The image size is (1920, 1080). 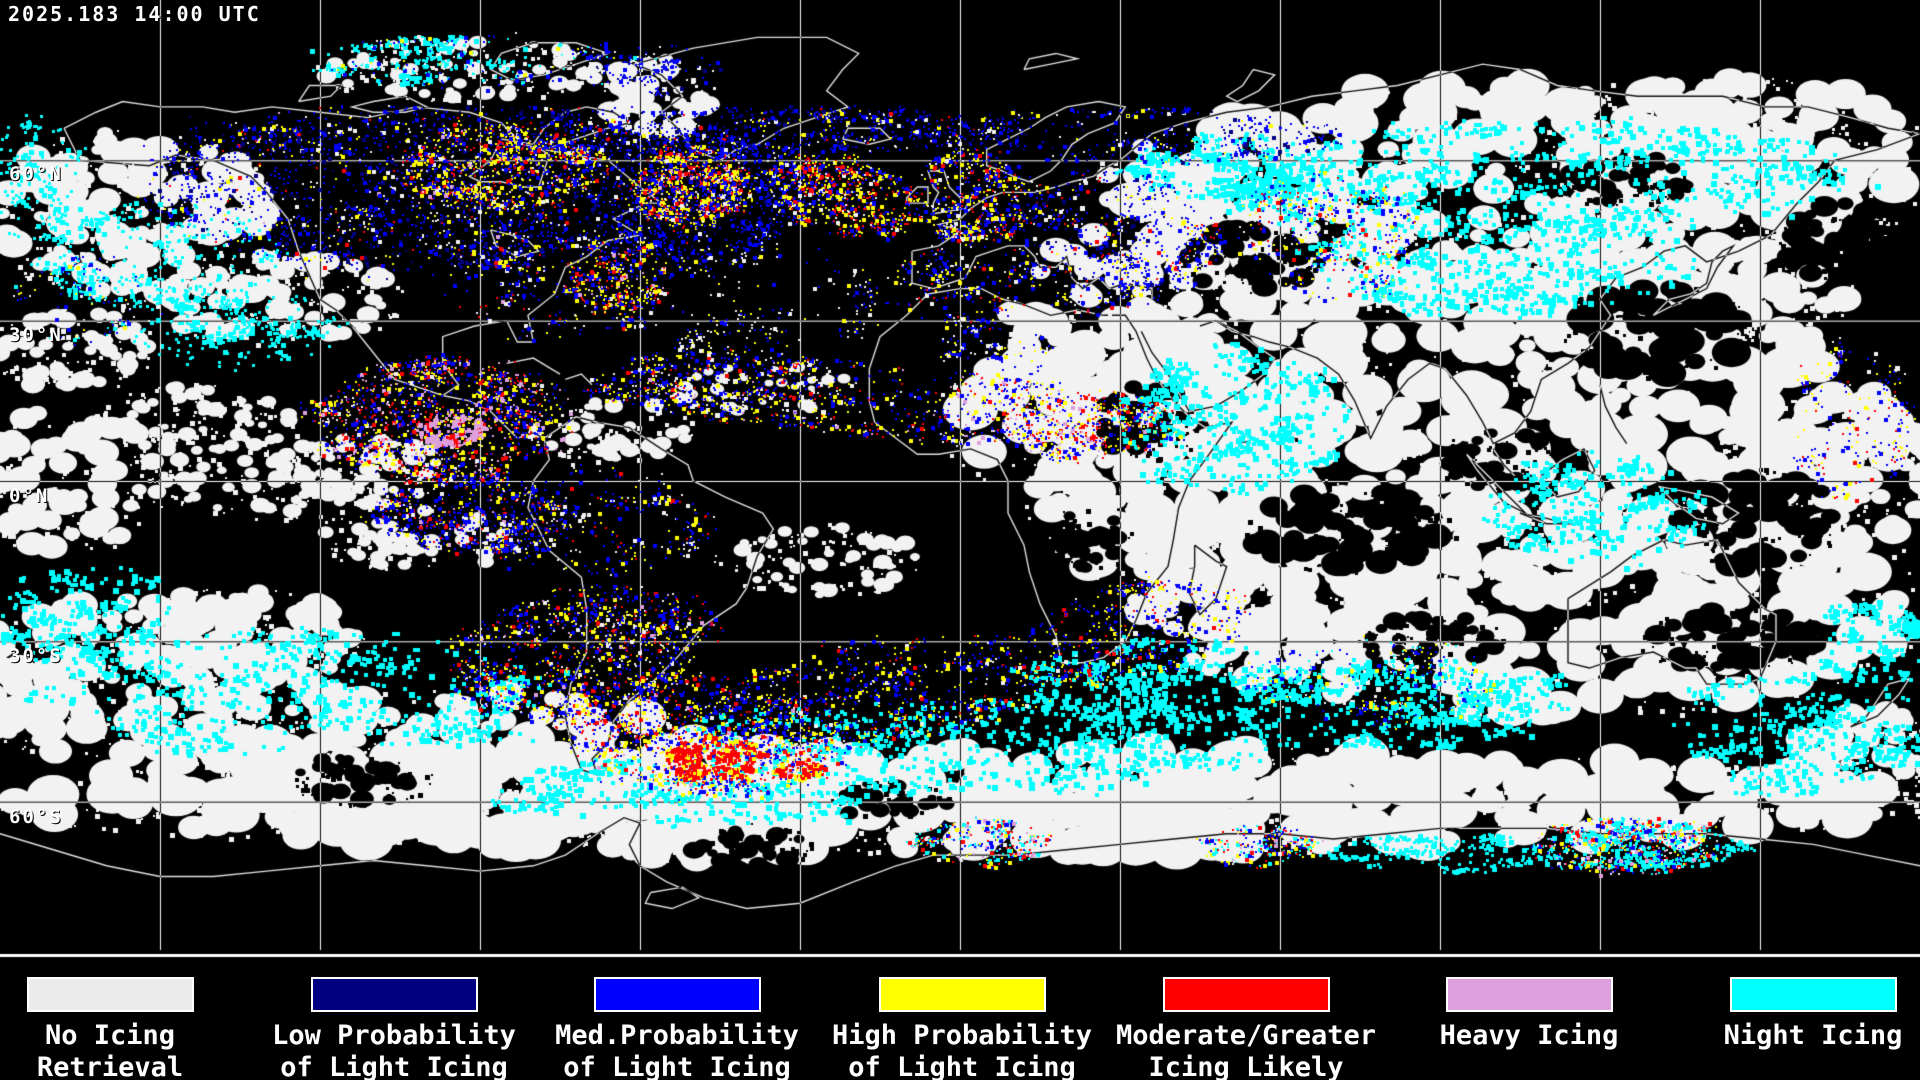 What do you see at coordinates (36, 656) in the screenshot?
I see `latitude-label: 30°S` at bounding box center [36, 656].